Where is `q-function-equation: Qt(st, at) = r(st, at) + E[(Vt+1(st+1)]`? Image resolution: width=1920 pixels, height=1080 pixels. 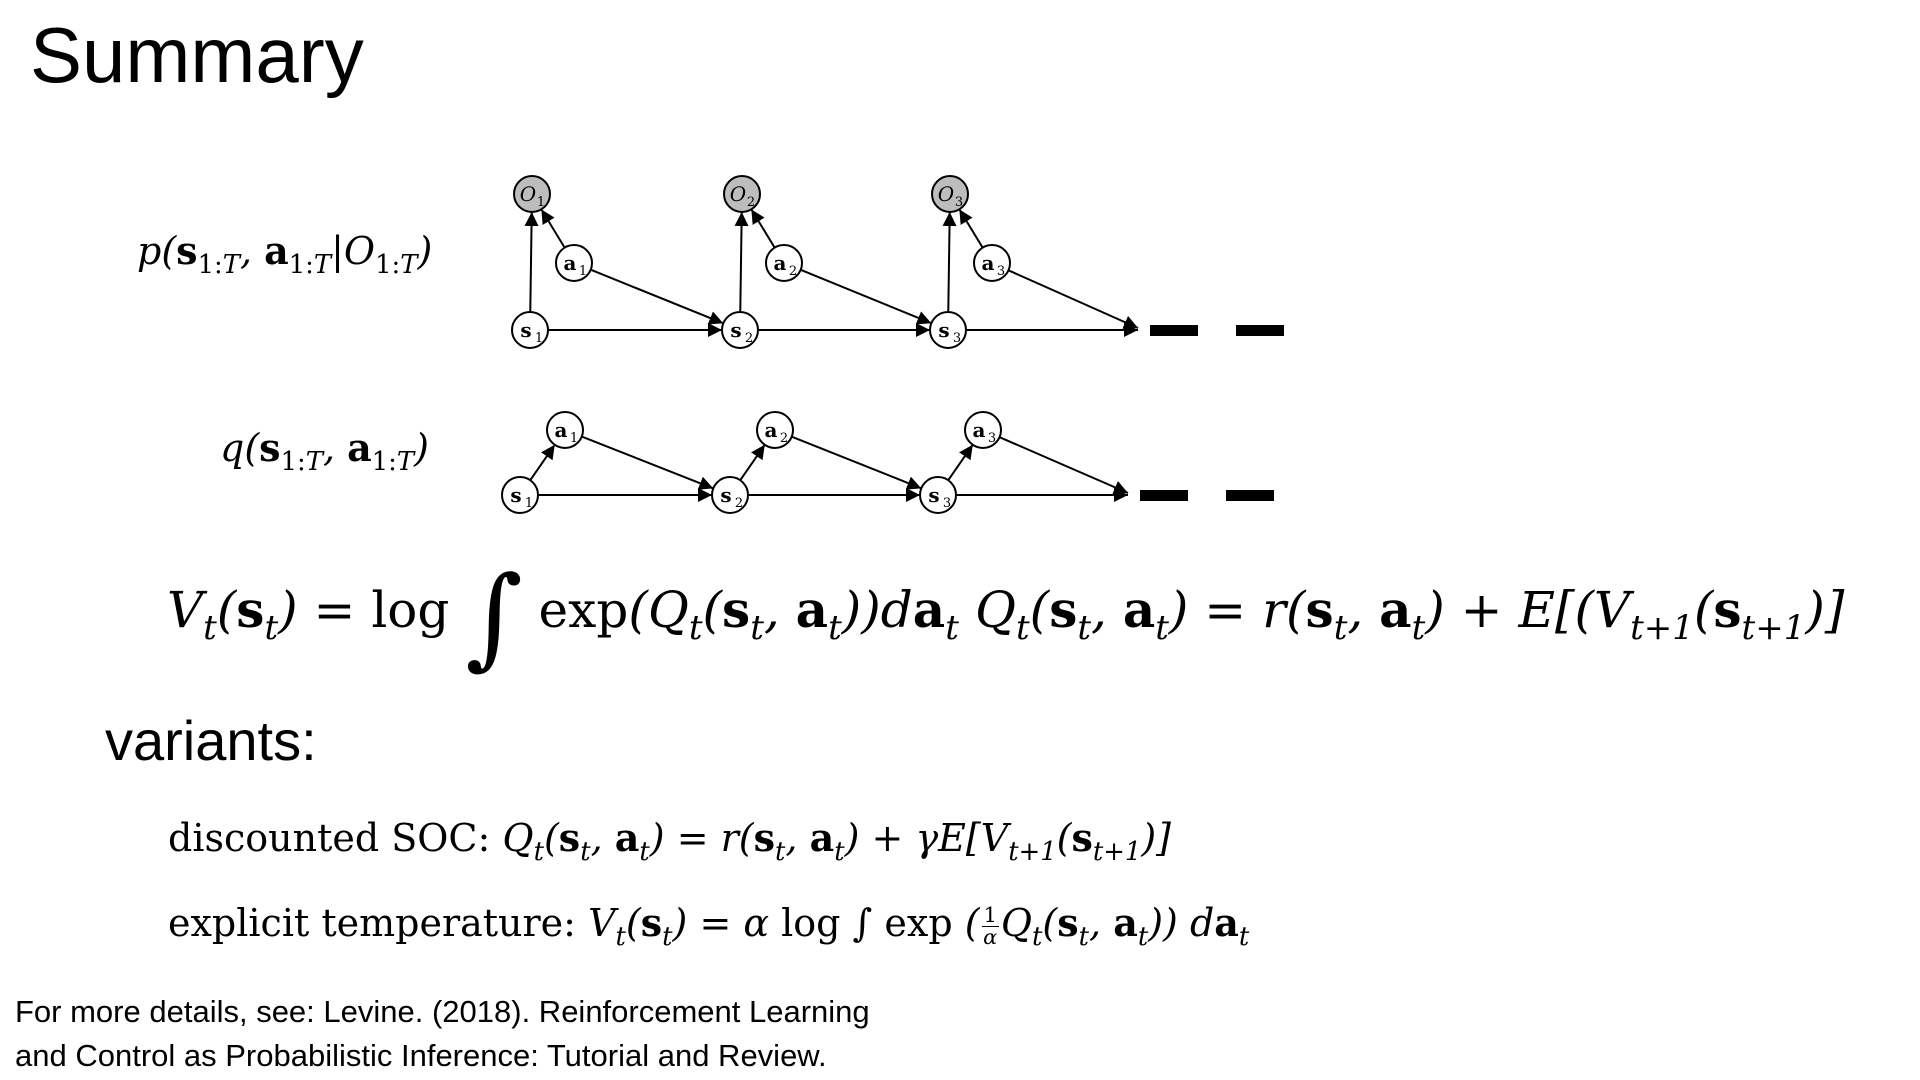 q-function-equation: Qt(st, at) = r(st, at) + E[(Vt+1(st+1)] is located at coordinates (1410, 614).